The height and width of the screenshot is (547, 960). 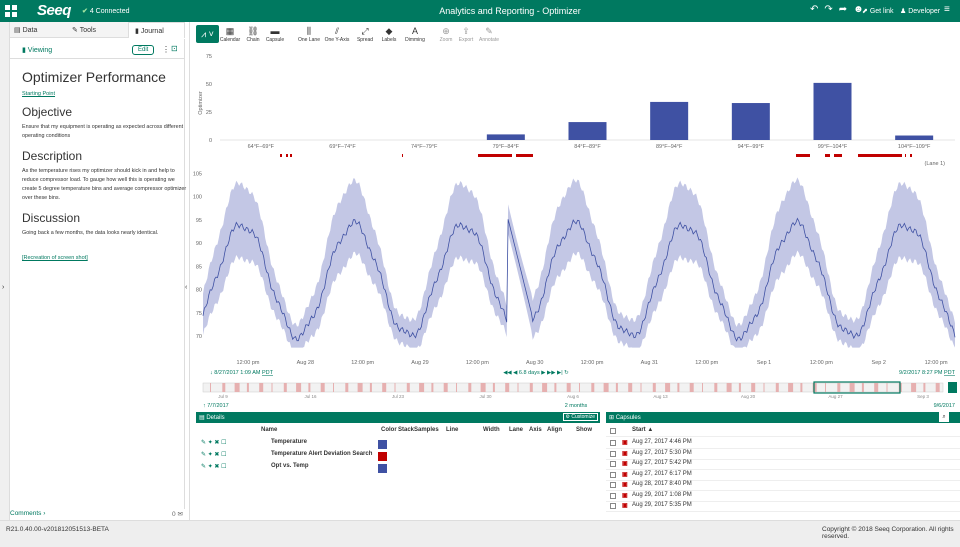 What do you see at coordinates (11, 11) in the screenshot?
I see `apps-grid-icon` at bounding box center [11, 11].